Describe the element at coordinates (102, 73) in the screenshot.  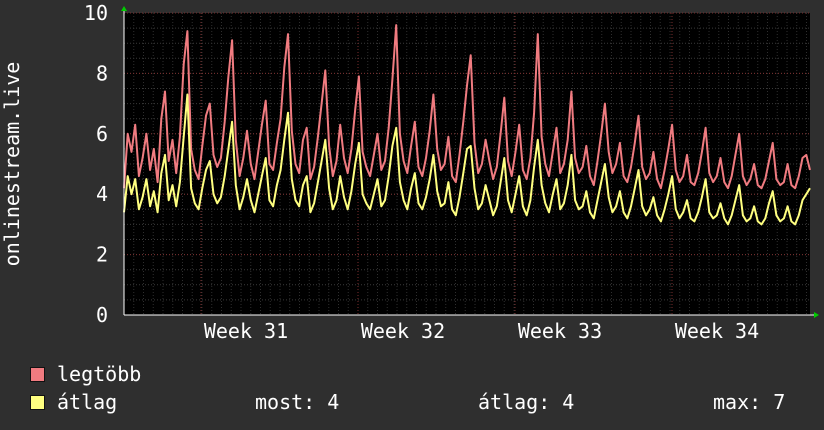
I see `y-tick-label: 8` at that location.